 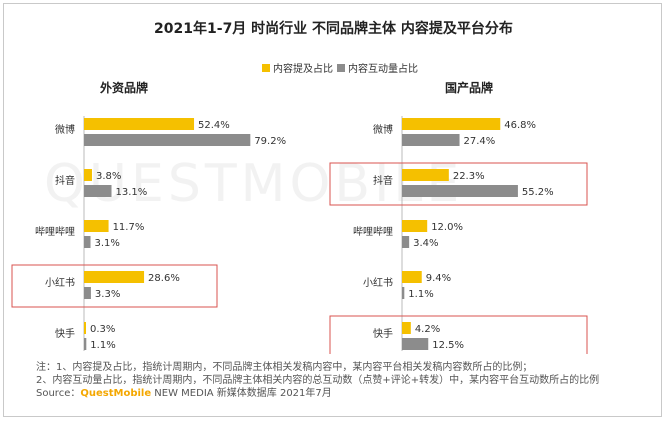 I want to click on panel-title-1: 国产品牌, so click(x=469, y=87).